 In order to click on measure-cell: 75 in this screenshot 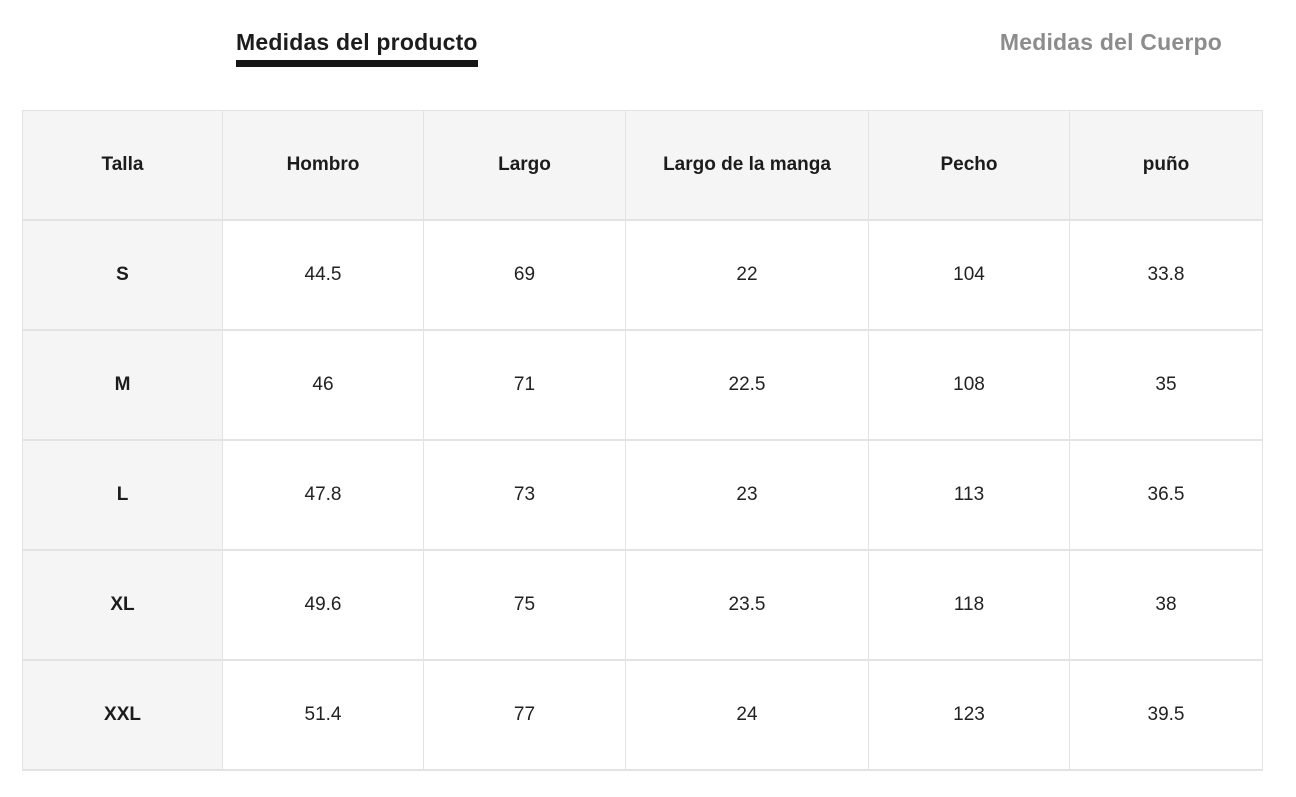, I will do `click(524, 605)`.